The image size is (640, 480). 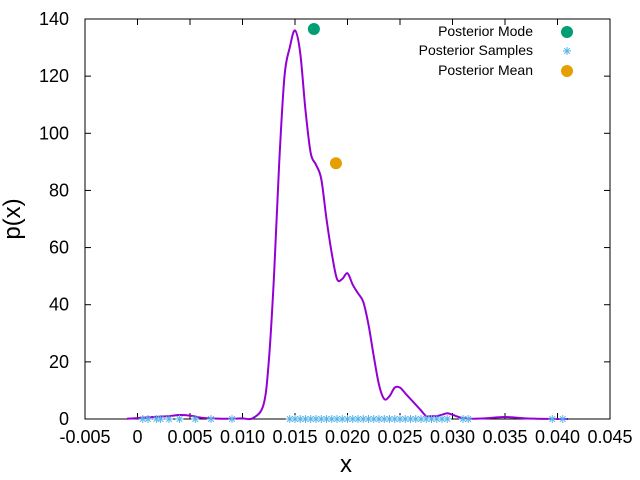 What do you see at coordinates (13, 218) in the screenshot?
I see `y-axis-label: p(x)` at bounding box center [13, 218].